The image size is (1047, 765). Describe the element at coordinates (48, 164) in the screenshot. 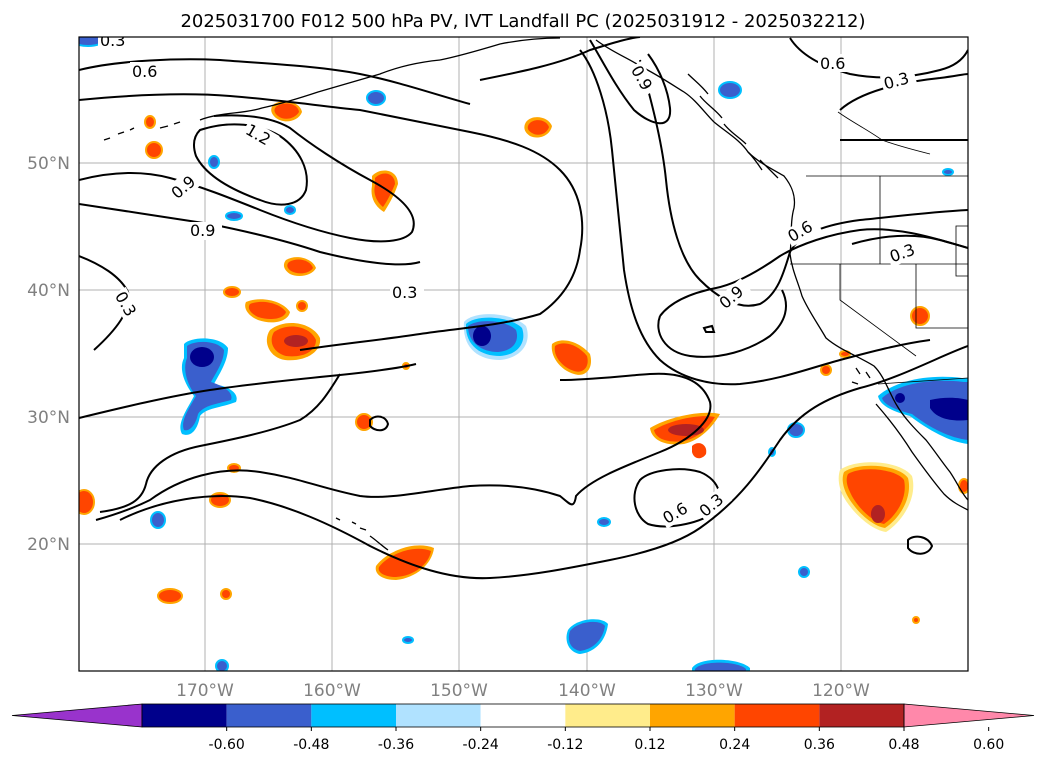

I see `lat-label-50n: 50°N` at that location.